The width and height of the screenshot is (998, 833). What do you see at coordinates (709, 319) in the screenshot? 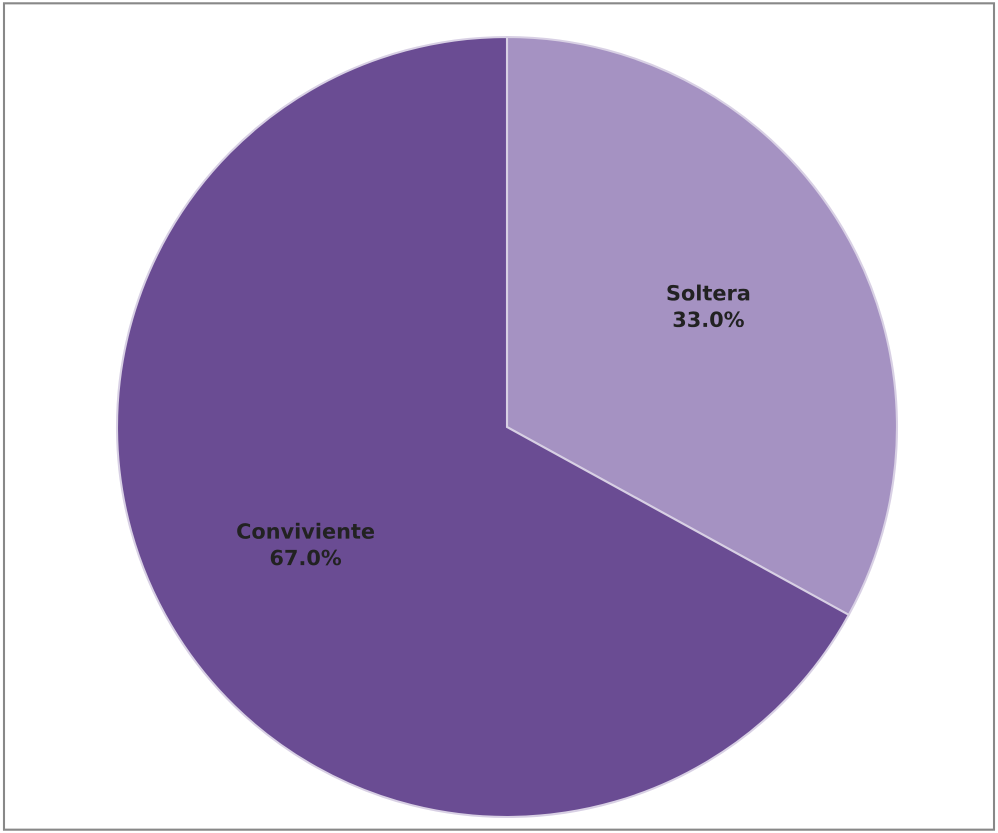
I see `data-label: 33.0%` at bounding box center [709, 319].